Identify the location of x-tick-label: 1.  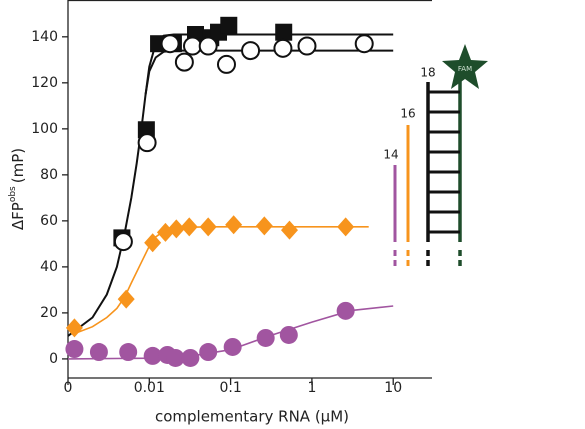
(311, 388).